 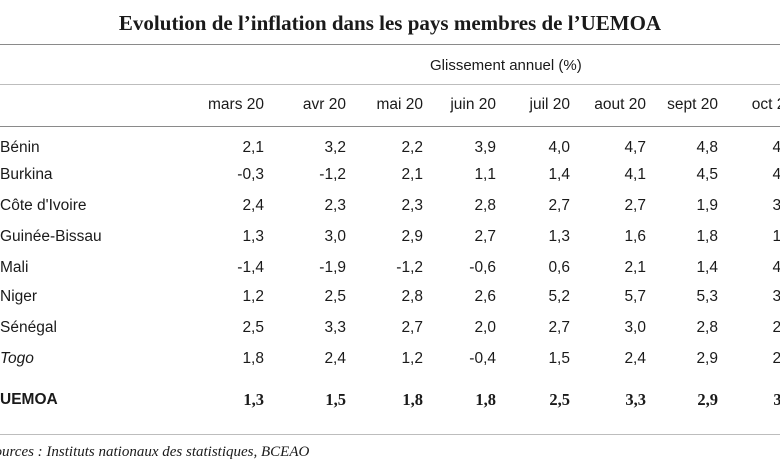 I want to click on column-header: juil 20, so click(x=550, y=104).